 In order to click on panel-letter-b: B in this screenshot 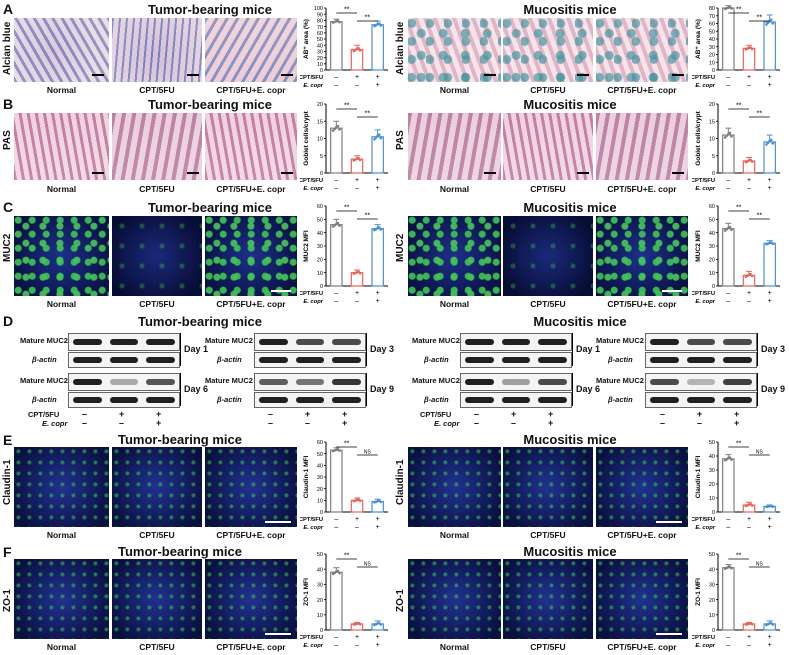, I will do `click(8, 104)`.